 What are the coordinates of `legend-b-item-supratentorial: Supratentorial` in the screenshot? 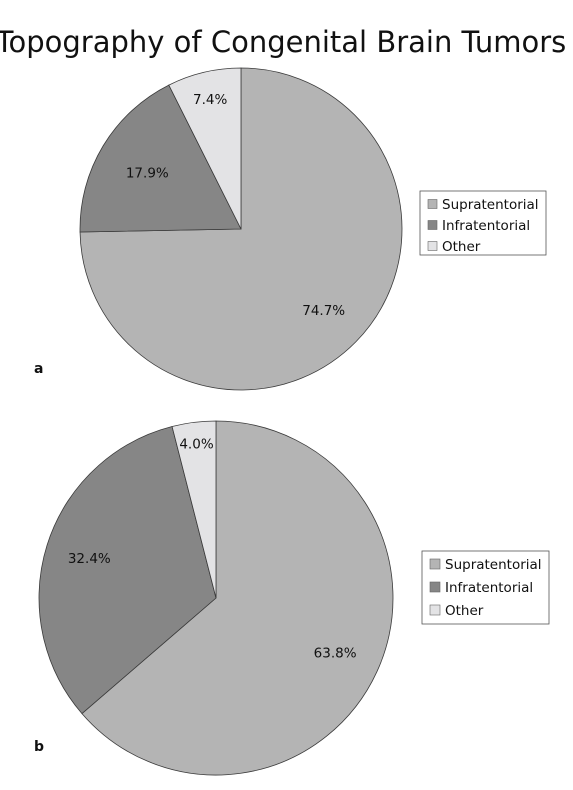 It's located at (493, 565).